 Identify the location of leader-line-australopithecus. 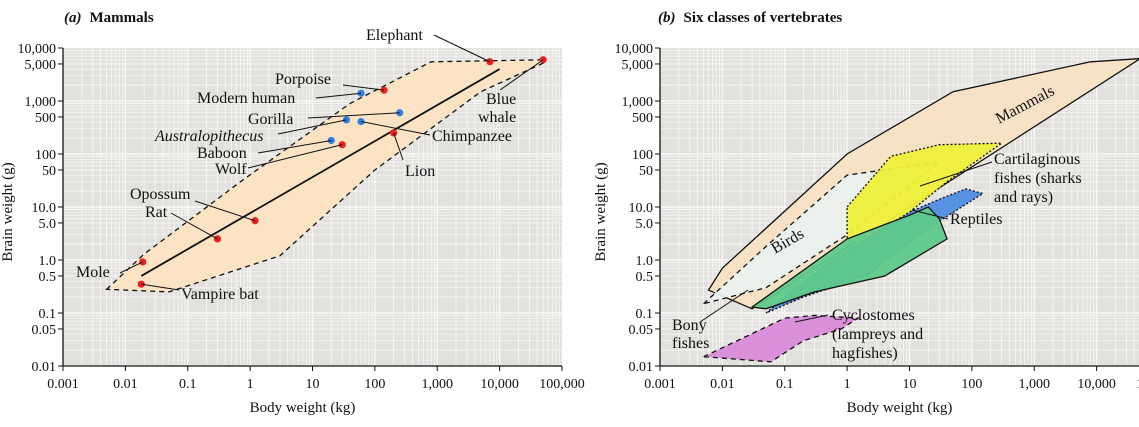
(312, 127).